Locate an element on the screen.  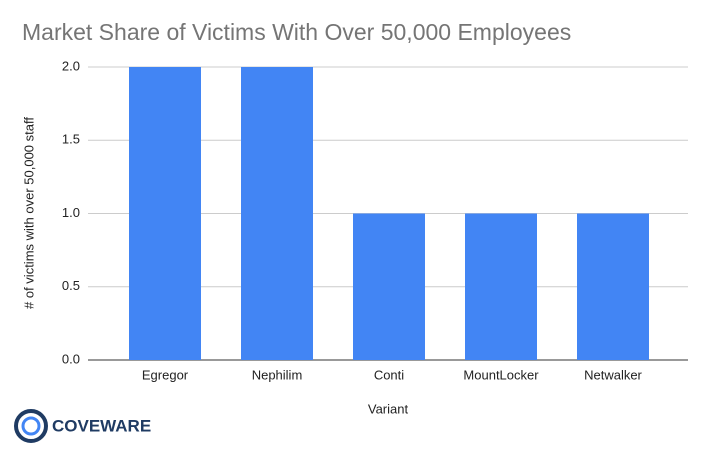
logo-text: COVEWARE is located at coordinates (101, 425).